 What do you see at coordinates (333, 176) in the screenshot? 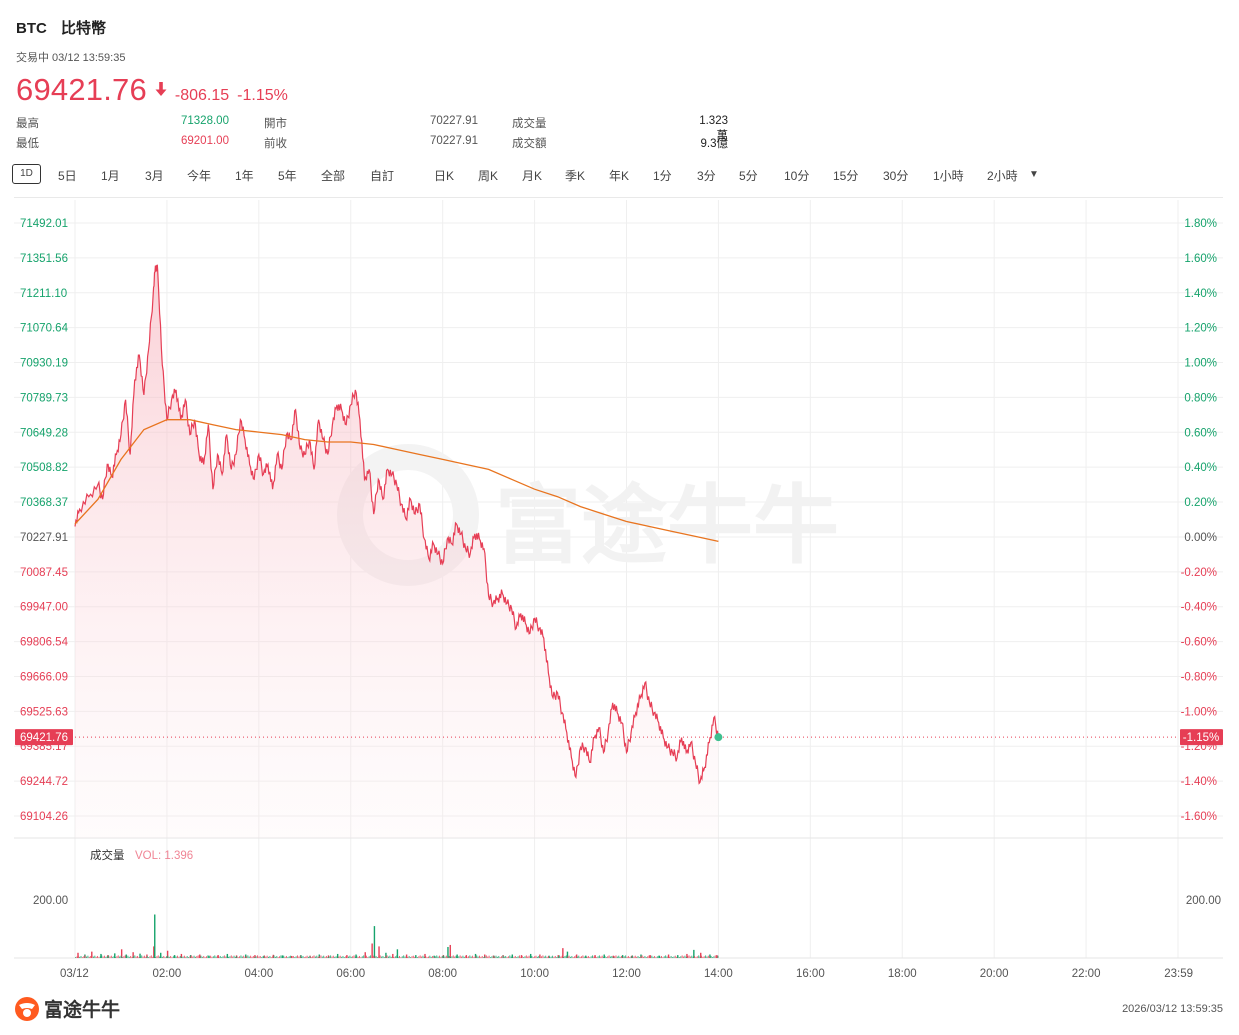
I see `tab-全部: 全部` at bounding box center [333, 176].